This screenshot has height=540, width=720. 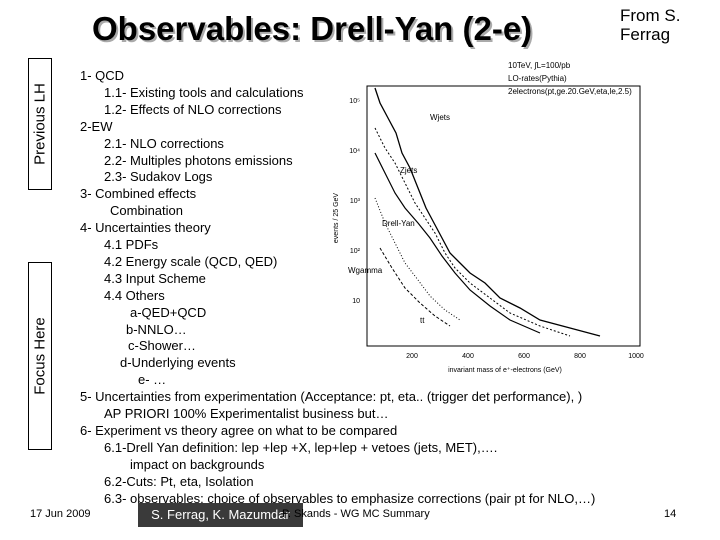 What do you see at coordinates (570, 91) in the screenshot?
I see `legend-text: 2electrons(pt,ge.20.GeV,eta,le,2.5)` at bounding box center [570, 91].